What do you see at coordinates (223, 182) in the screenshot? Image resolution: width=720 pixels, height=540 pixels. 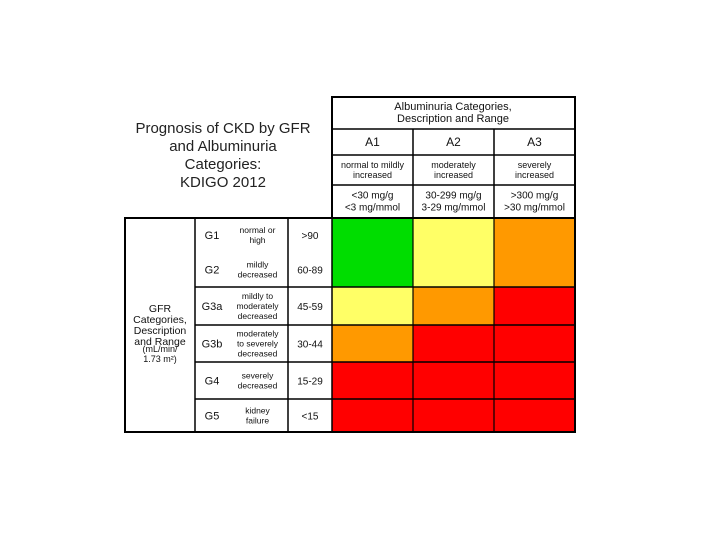 I see `title-line: KDIGO 2012` at bounding box center [223, 182].